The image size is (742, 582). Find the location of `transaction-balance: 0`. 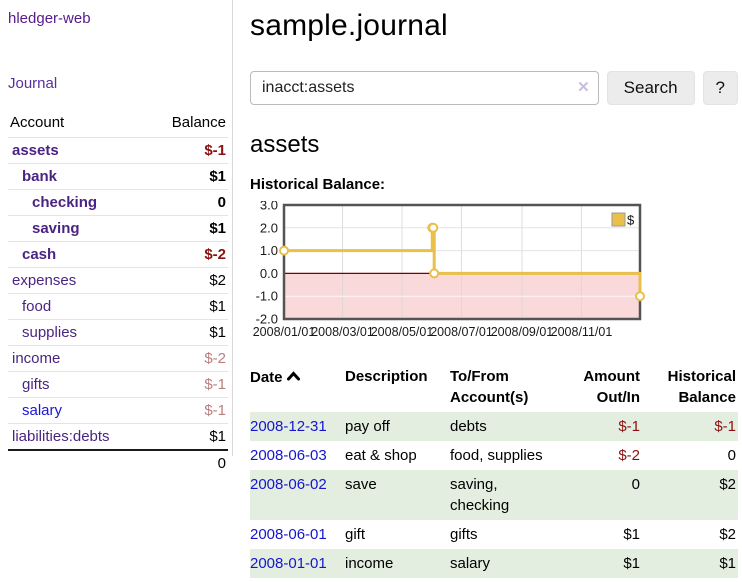

transaction-balance: 0 is located at coordinates (731, 455).